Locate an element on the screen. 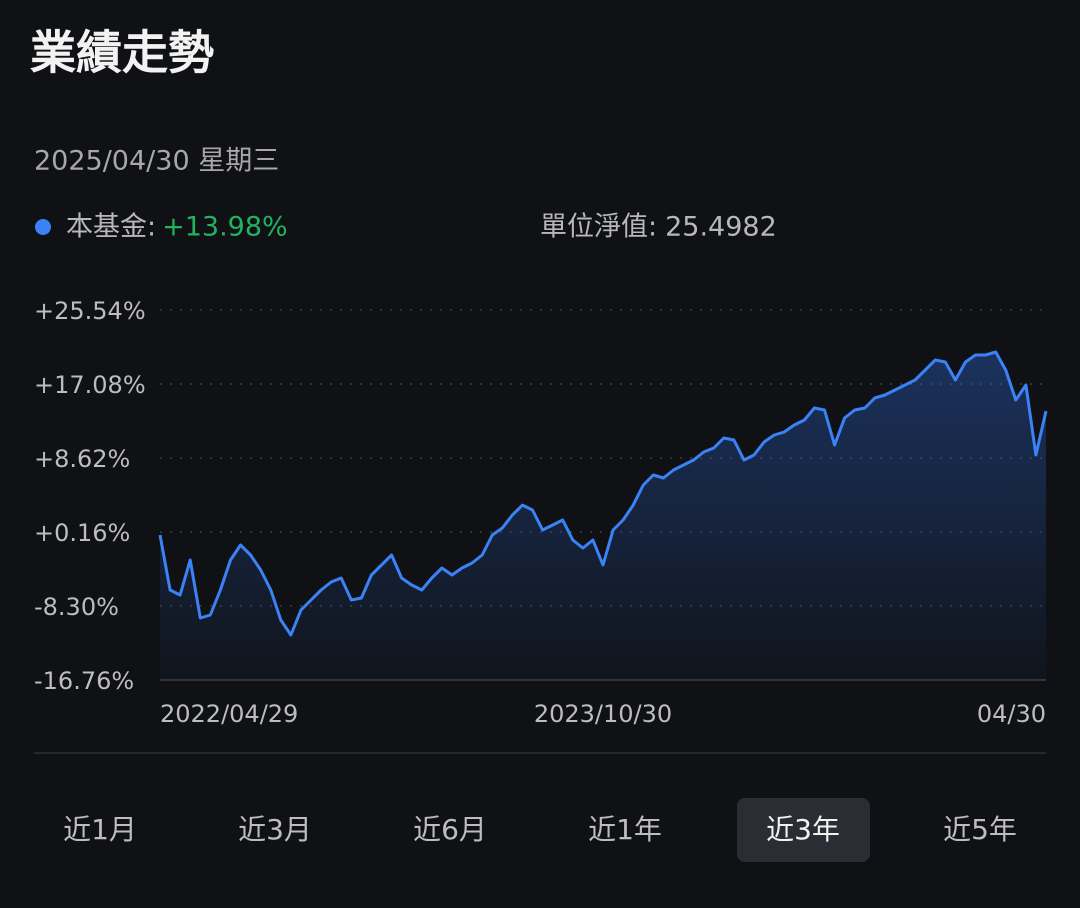 This screenshot has height=908, width=1080. tab: 近3月 is located at coordinates (275, 829).